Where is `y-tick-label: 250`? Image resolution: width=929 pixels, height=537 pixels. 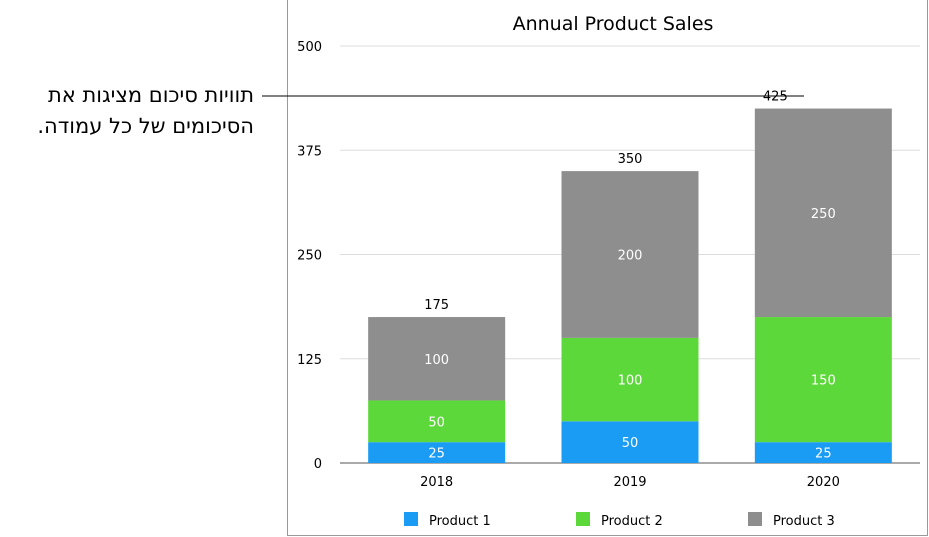 y-tick-label: 250 is located at coordinates (309, 256).